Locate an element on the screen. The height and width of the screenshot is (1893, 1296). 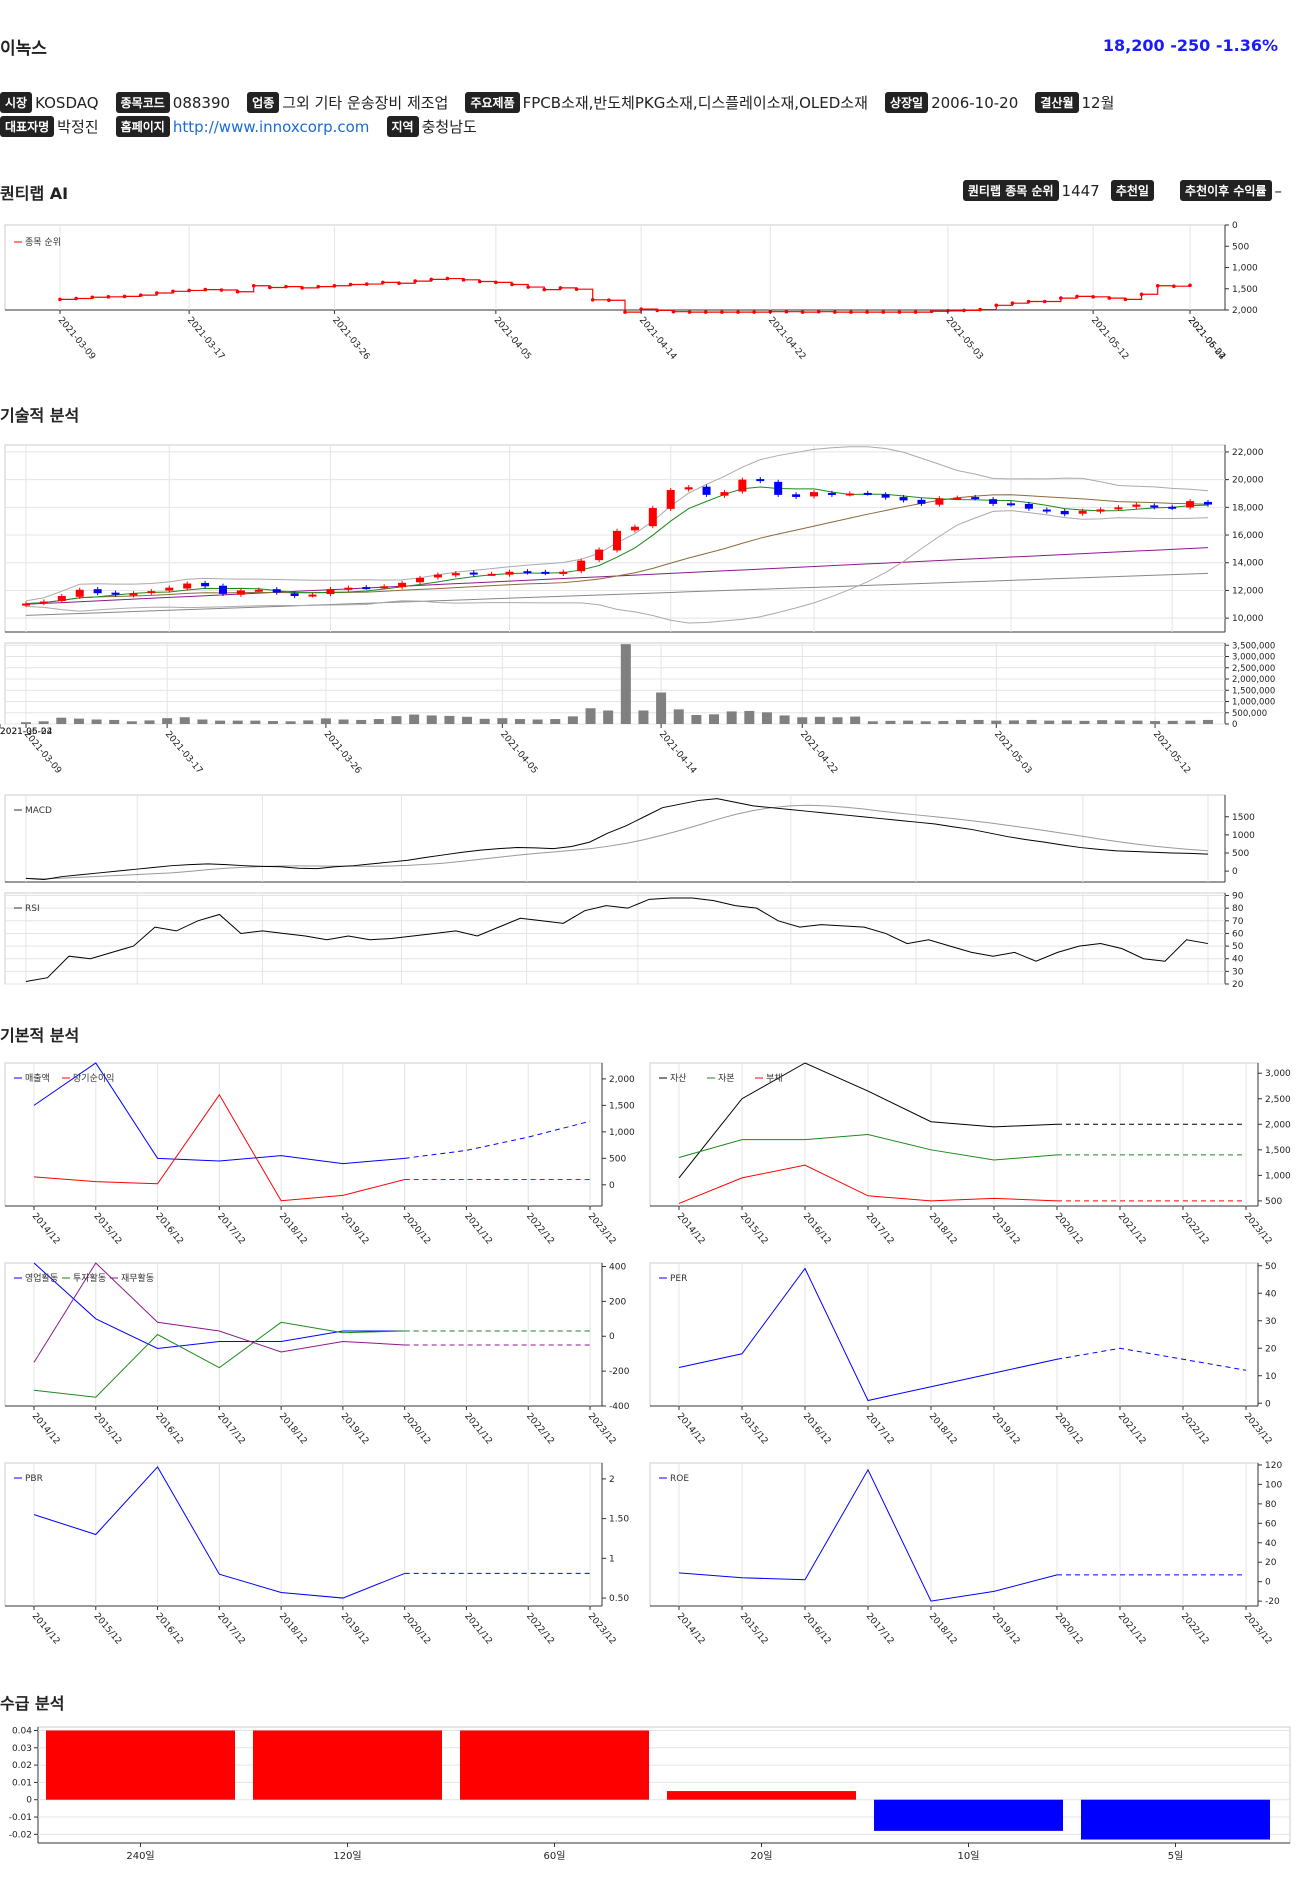
legend-label: 매출액 is located at coordinates (37, 1078).